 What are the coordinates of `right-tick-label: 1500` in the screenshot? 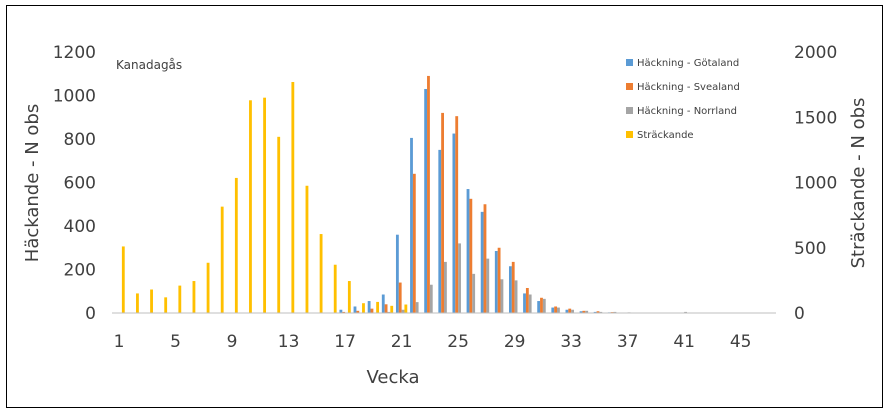 It's located at (815, 118).